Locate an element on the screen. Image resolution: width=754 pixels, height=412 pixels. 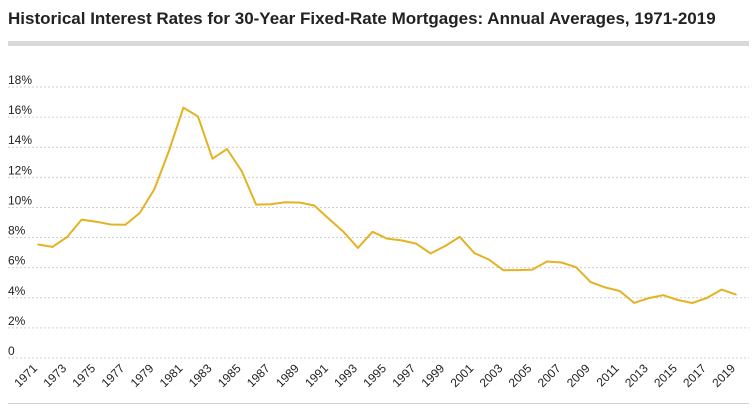
x-tick-label: 1977 is located at coordinates (113, 375).